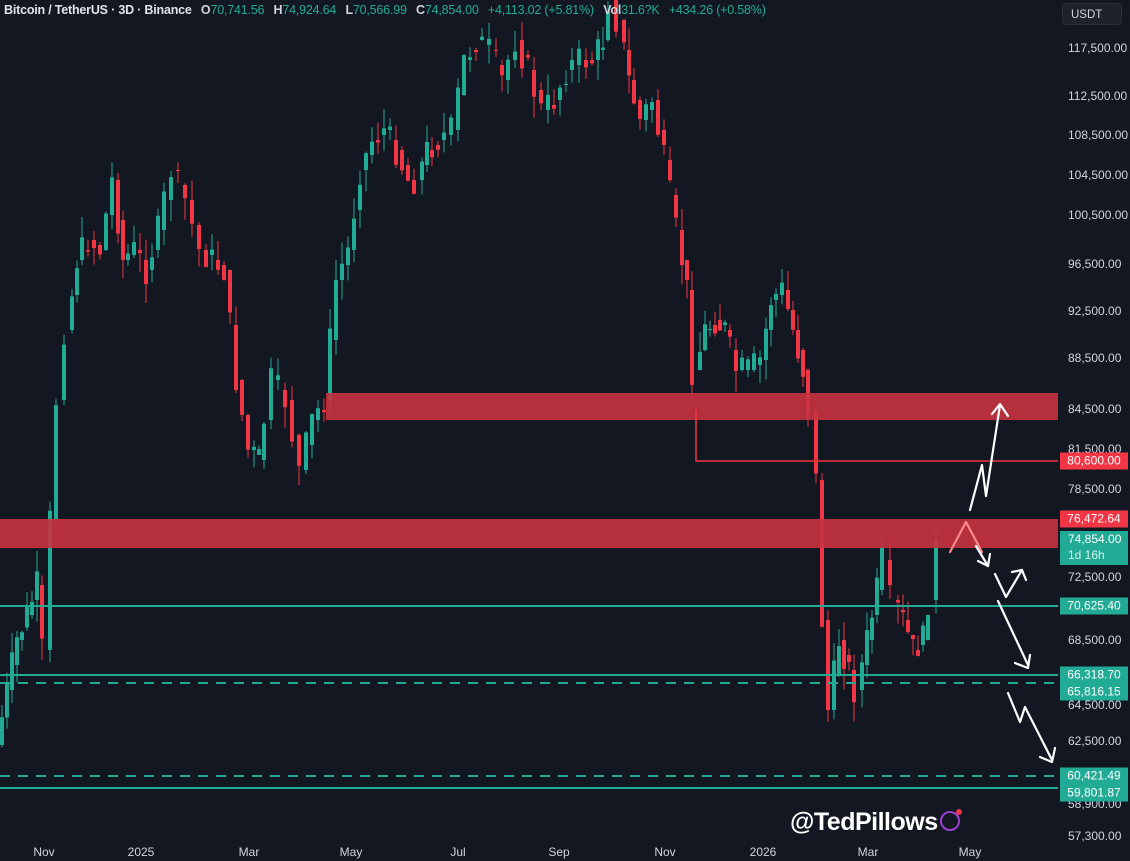 The width and height of the screenshot is (1130, 861). Describe the element at coordinates (1098, 215) in the screenshot. I see `price-tick: 100,500.00` at that location.